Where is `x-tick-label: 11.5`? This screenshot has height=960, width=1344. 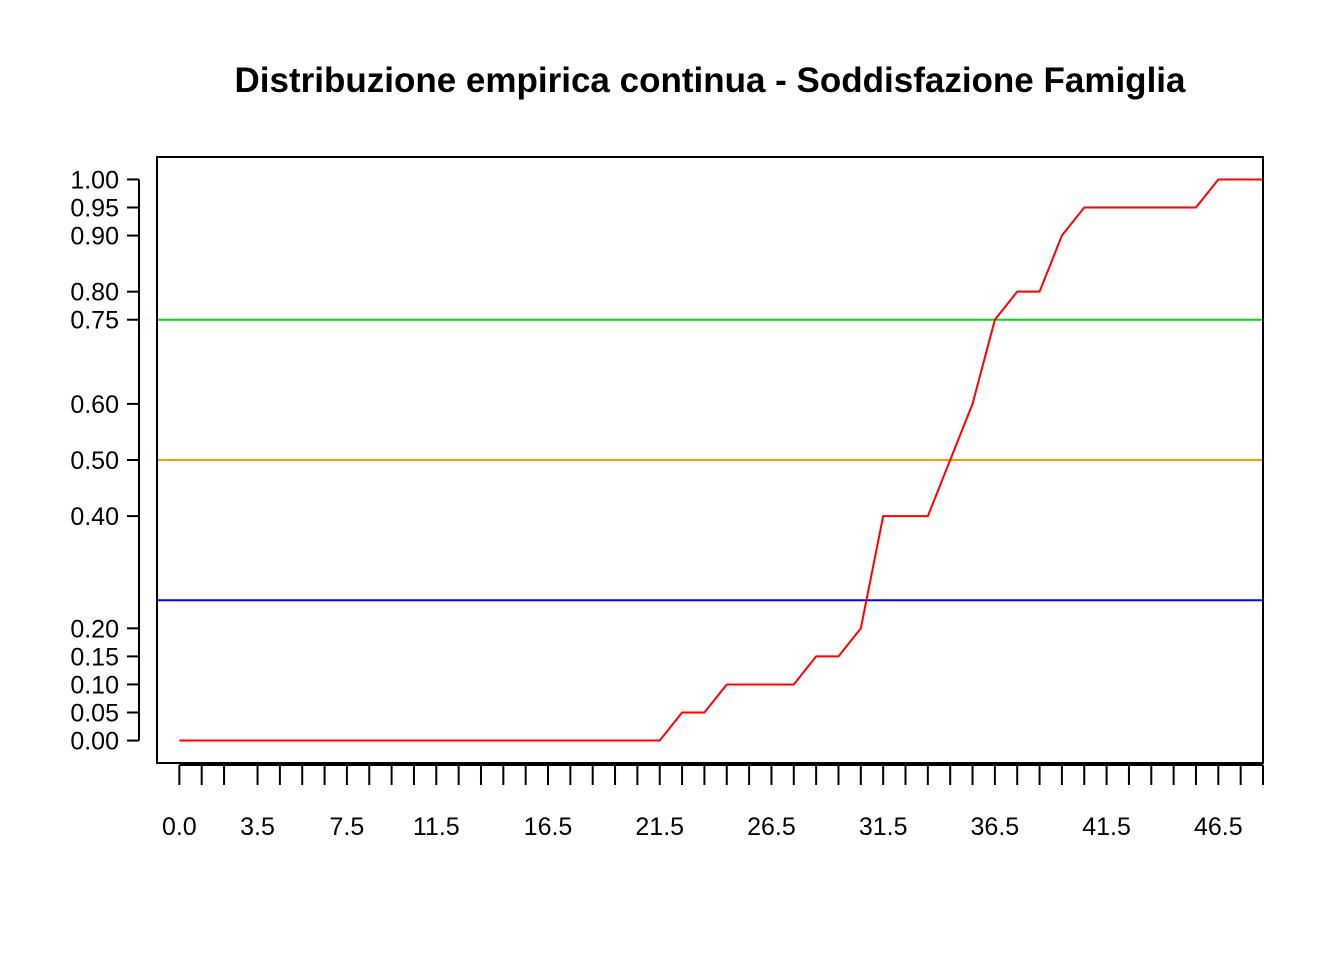
x-tick-label: 11.5 is located at coordinates (436, 827).